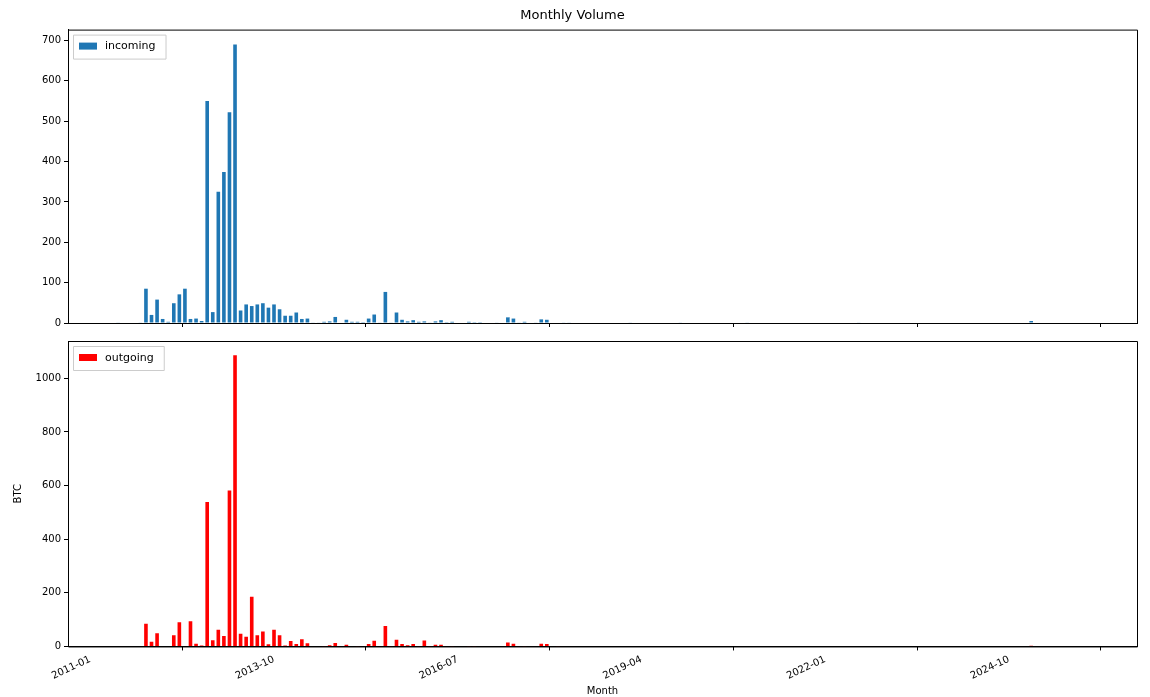 The image size is (1150, 697). Describe the element at coordinates (130, 46) in the screenshot. I see `legend-label: incoming` at that location.